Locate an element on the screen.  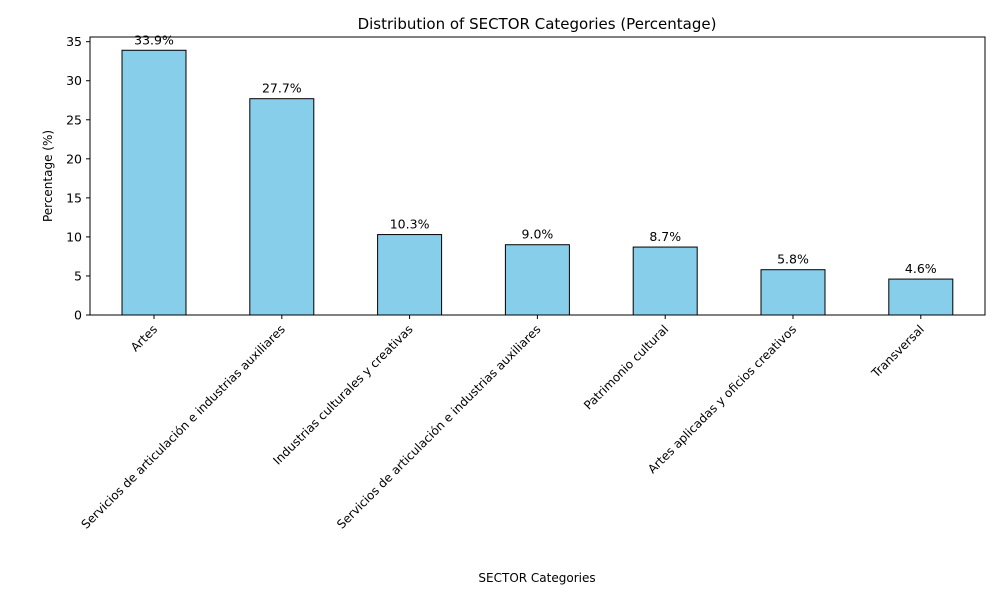
x-axis-label: SECTOR Categories is located at coordinates (536, 578).